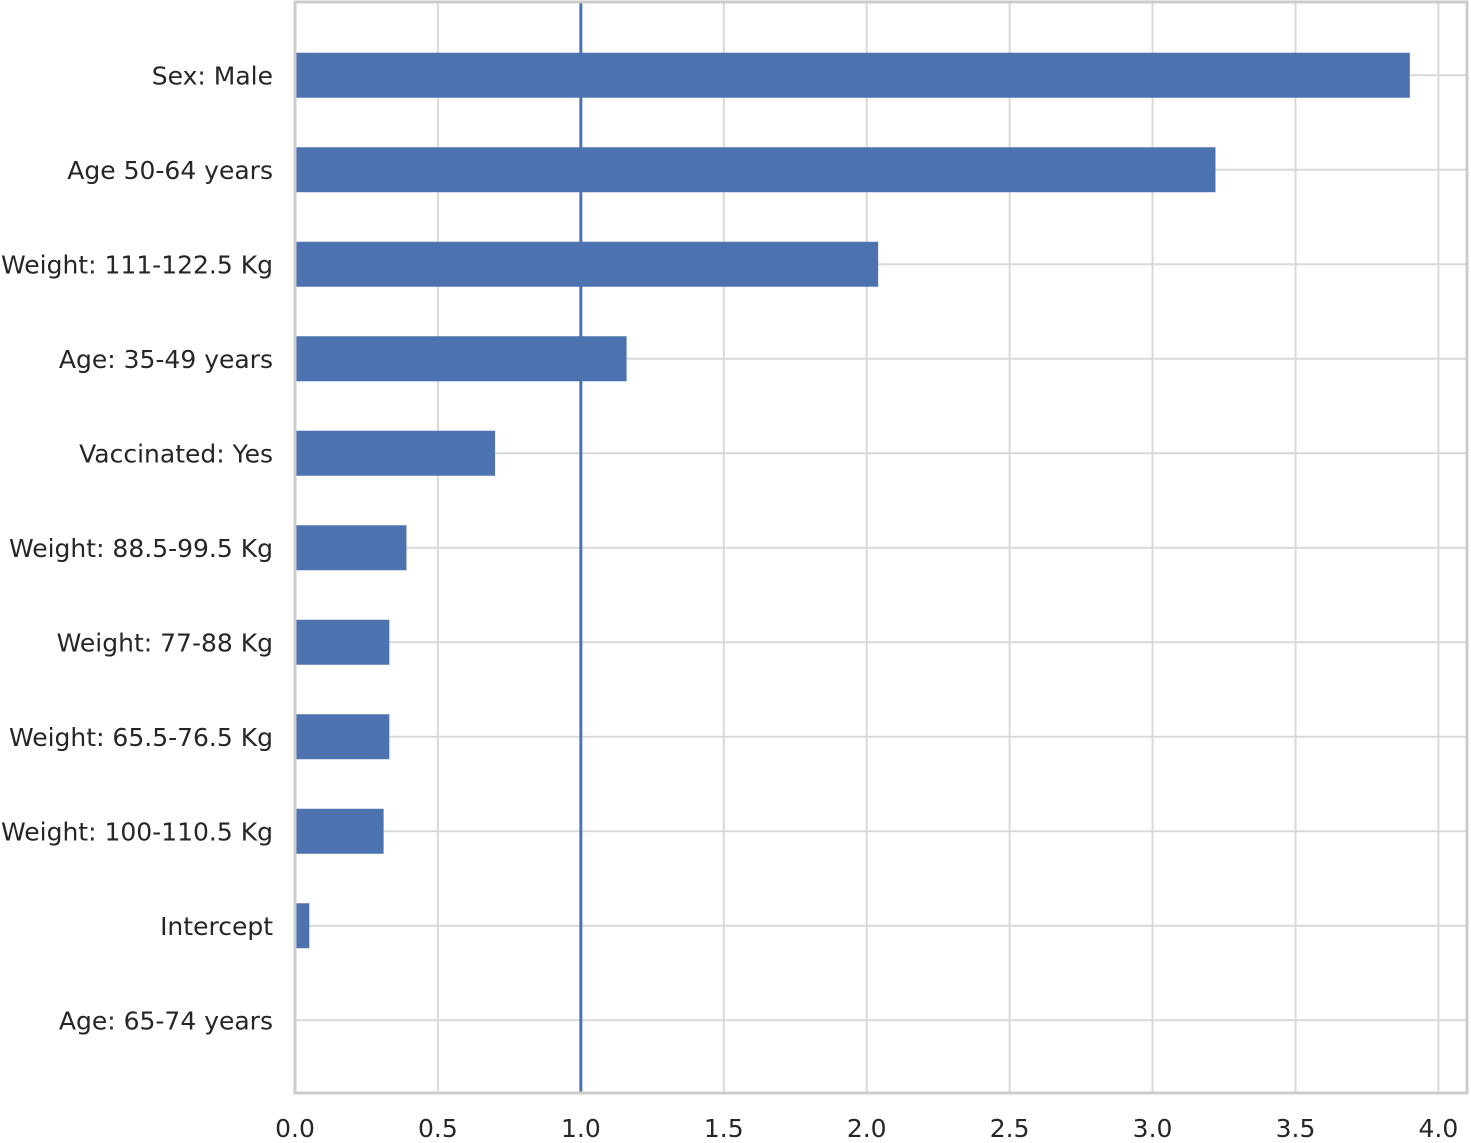 The width and height of the screenshot is (1471, 1143). I want to click on x-tick-label: 2.0, so click(867, 1126).